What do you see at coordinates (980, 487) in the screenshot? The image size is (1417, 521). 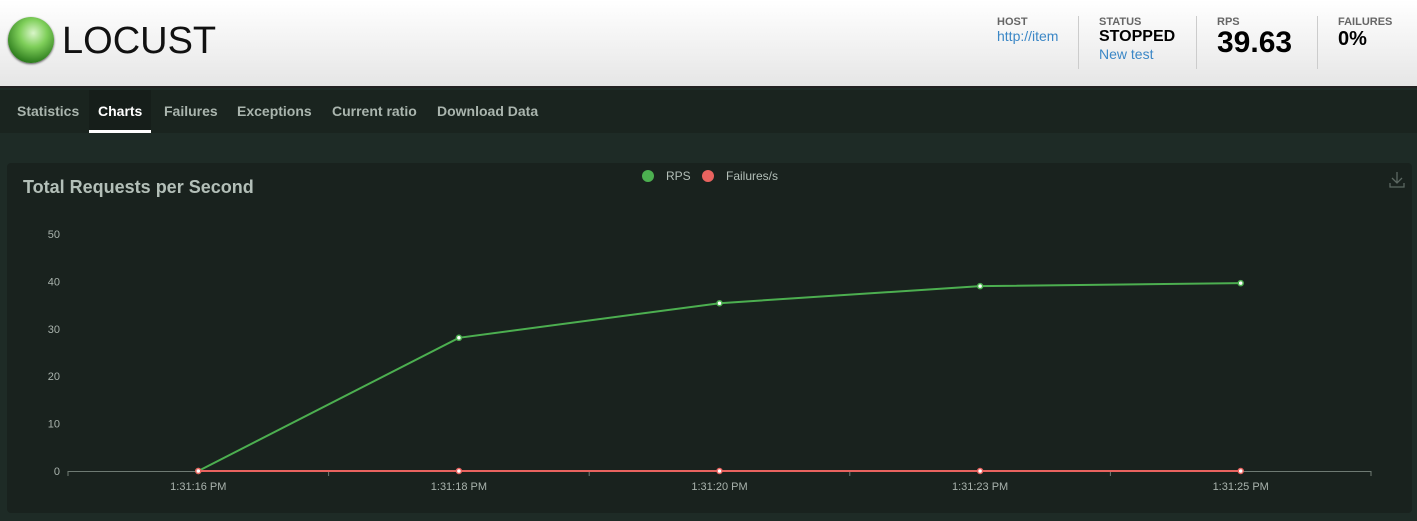 I see `x-tick-label: 1:31:23 PM` at bounding box center [980, 487].